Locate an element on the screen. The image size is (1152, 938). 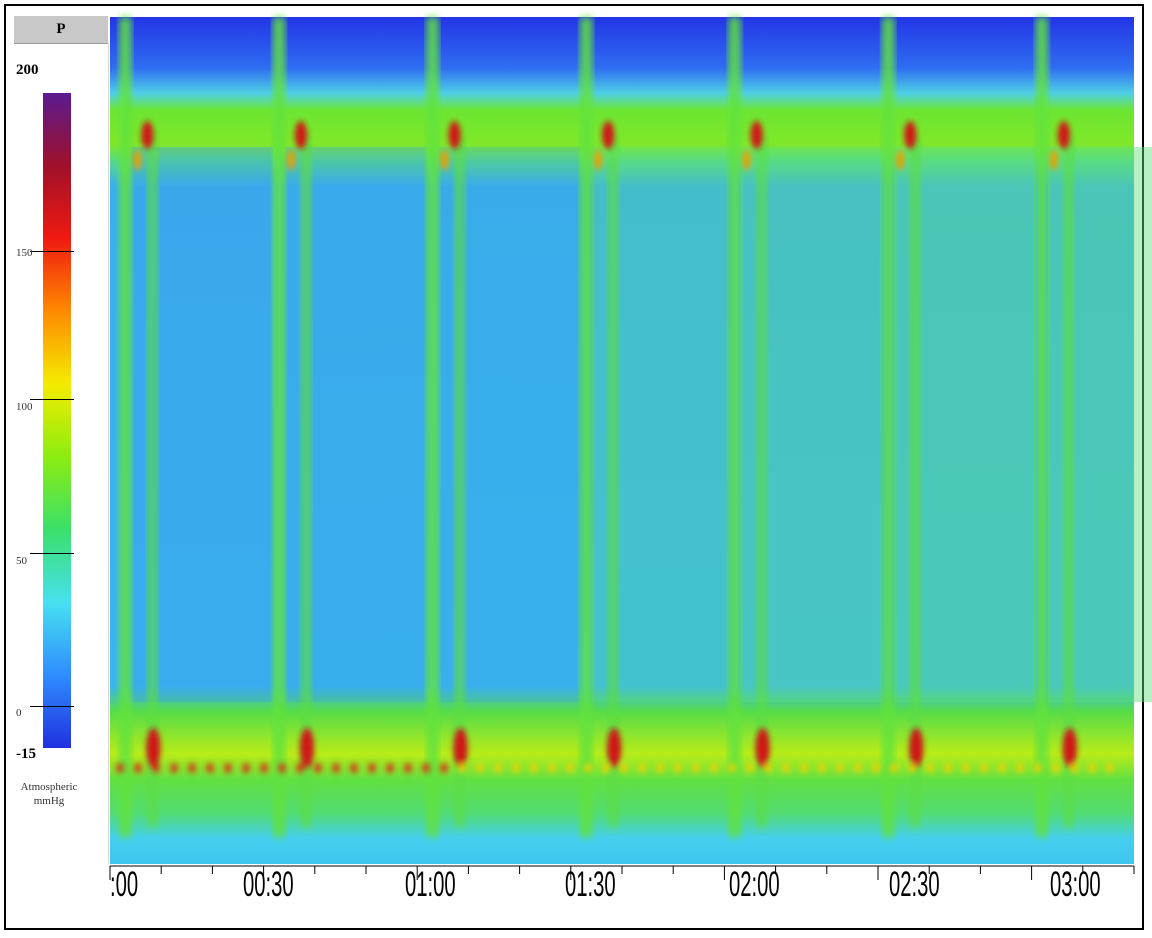
x-tick-label: 02:30 is located at coordinates (914, 884).